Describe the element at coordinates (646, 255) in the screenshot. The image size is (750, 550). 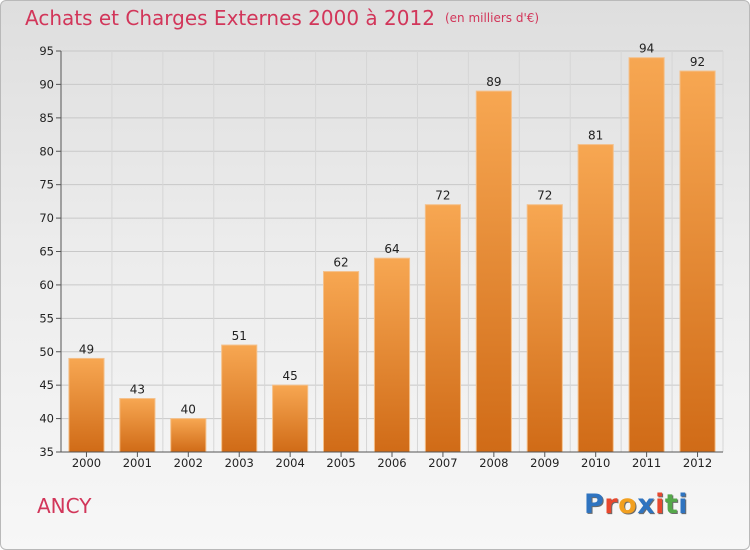
I see `bar-2011` at that location.